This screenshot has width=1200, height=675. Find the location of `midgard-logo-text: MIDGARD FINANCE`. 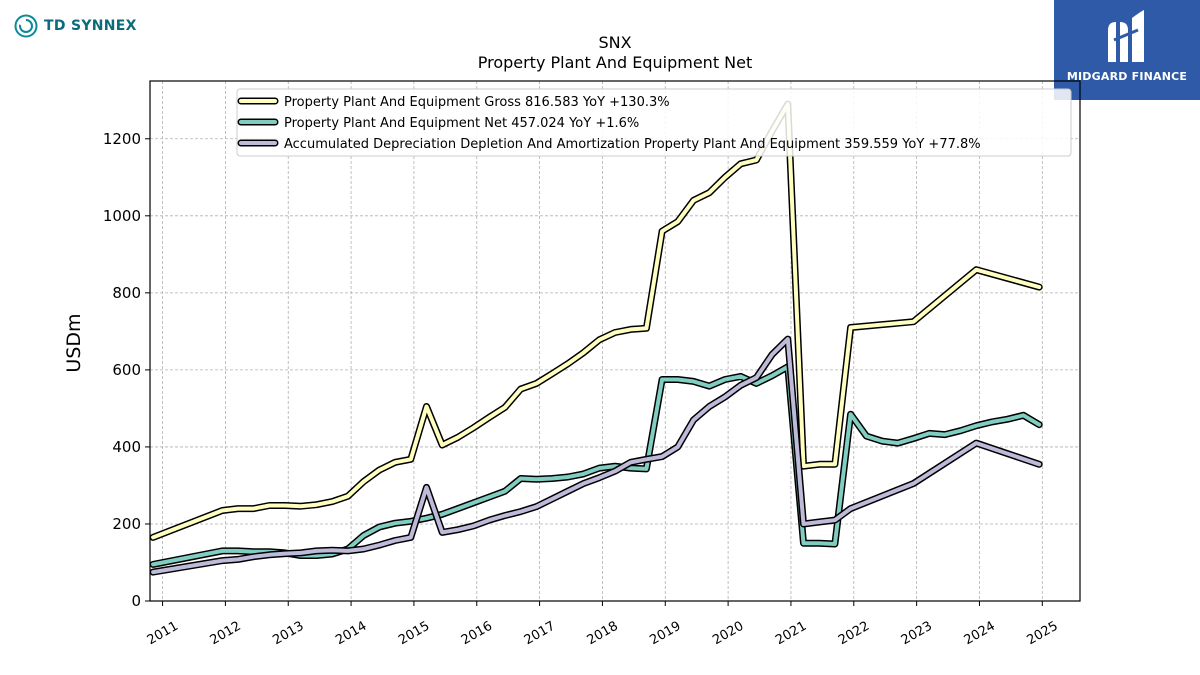

midgard-logo-text: MIDGARD FINANCE is located at coordinates (1127, 76).